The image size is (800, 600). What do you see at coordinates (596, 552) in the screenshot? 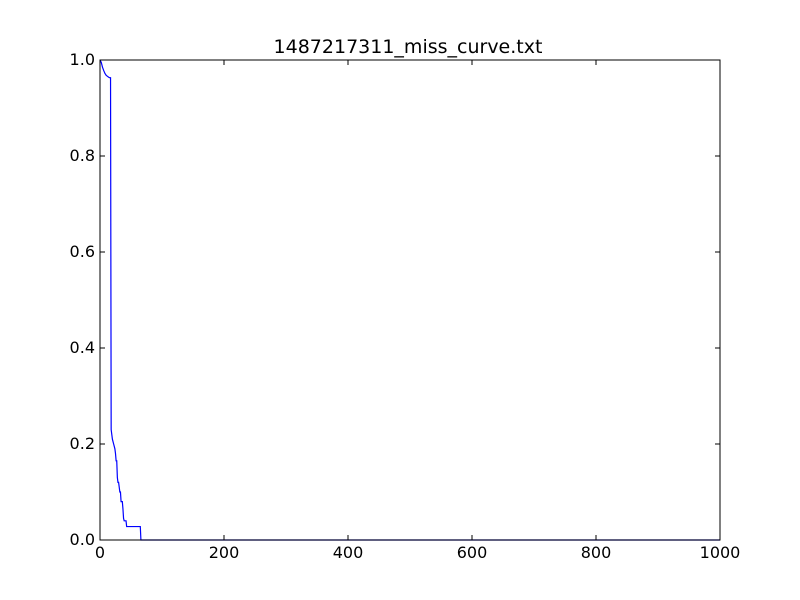
I see `x-tick-label: 800` at bounding box center [596, 552].